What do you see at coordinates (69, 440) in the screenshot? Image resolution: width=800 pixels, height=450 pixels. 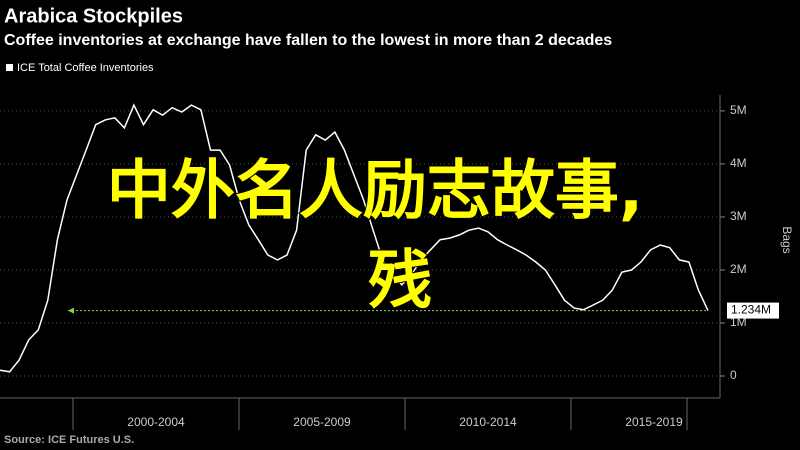 I see `source: Source: ICE Futures U.S.` at bounding box center [69, 440].